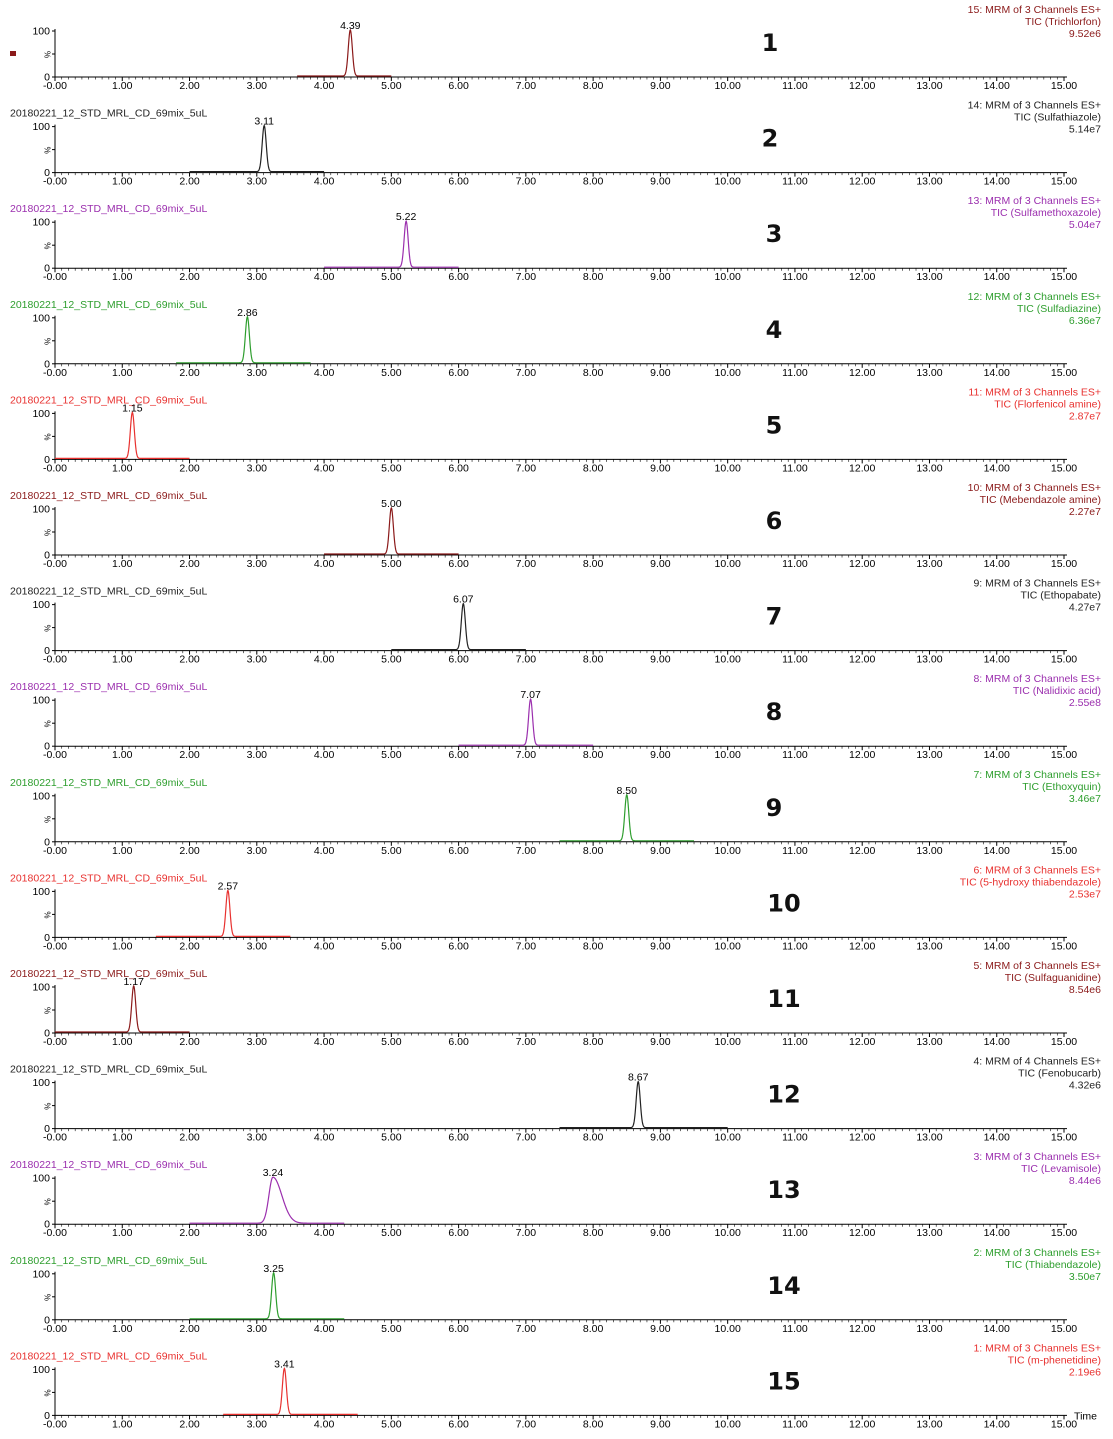 Image resolution: width=1113 pixels, height=1439 pixels. What do you see at coordinates (1085, 321) in the screenshot?
I see `intensity-label: 6.36e7` at bounding box center [1085, 321].